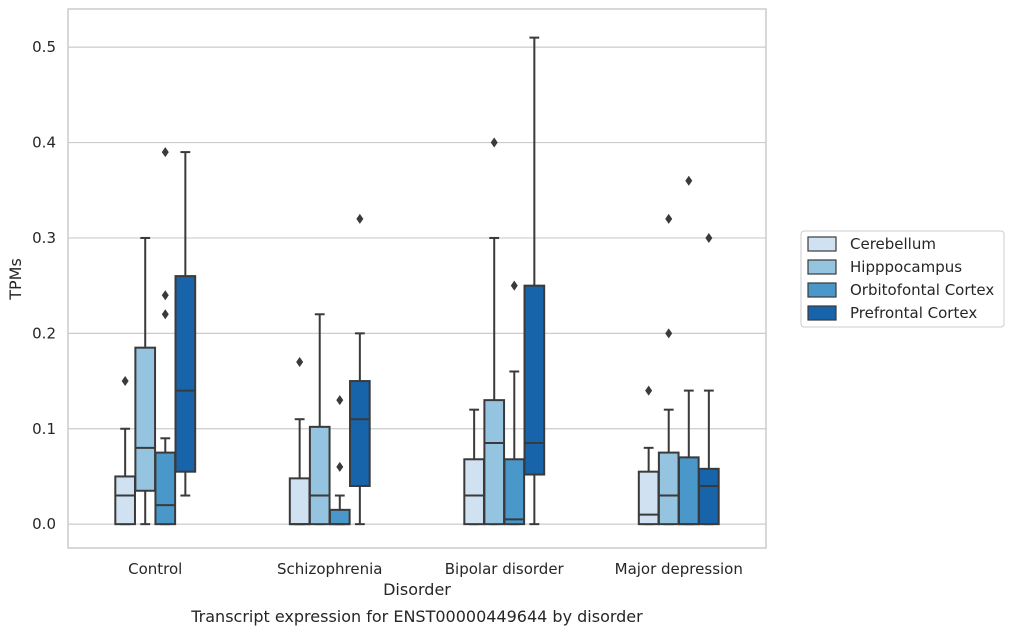 Image resolution: width=1014 pixels, height=634 pixels. I want to click on legend-label: Hipppocampus, so click(906, 267).